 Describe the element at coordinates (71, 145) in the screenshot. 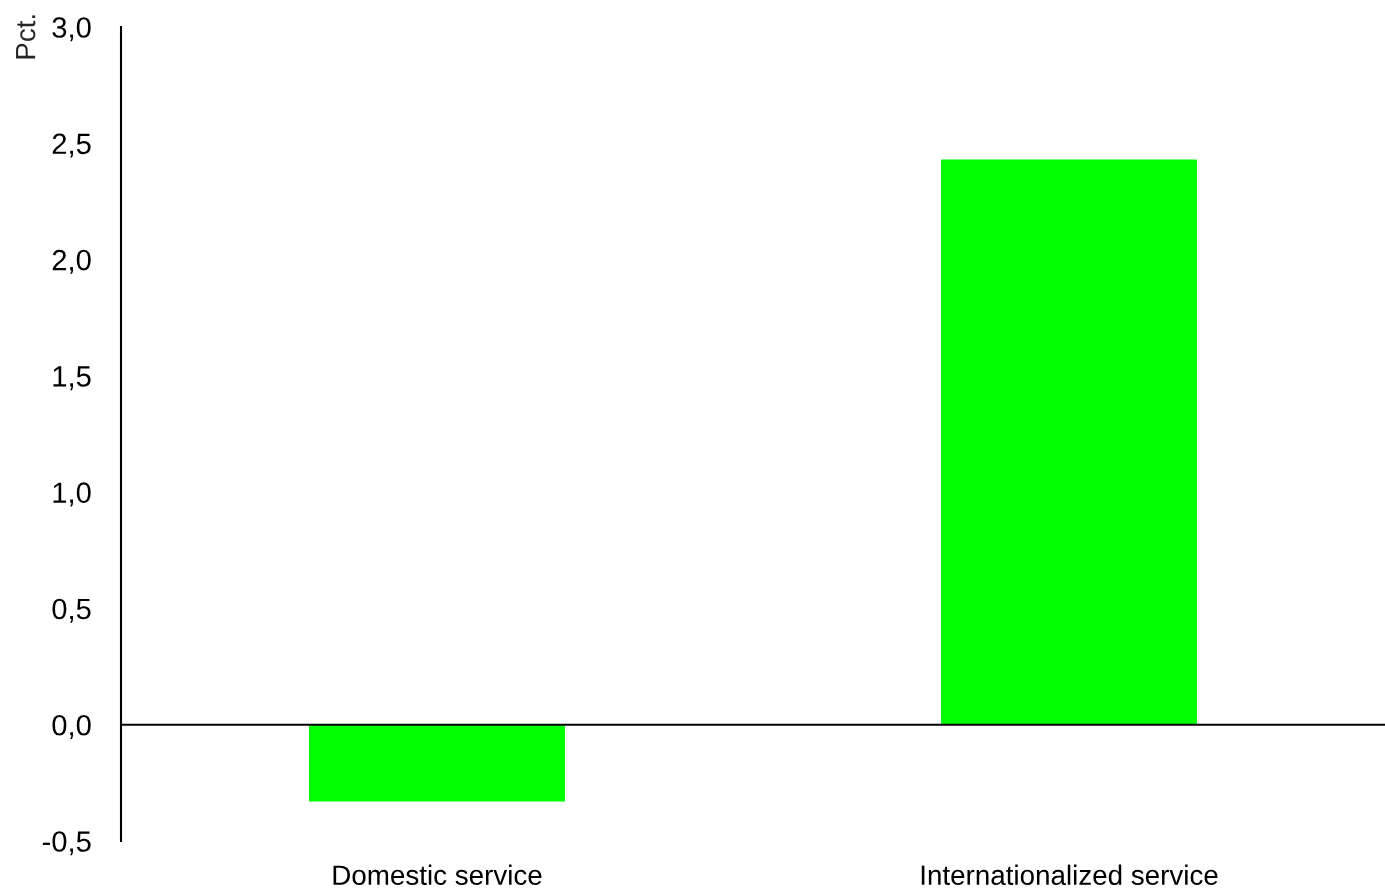

I see `y-tick-label: 2,5` at that location.